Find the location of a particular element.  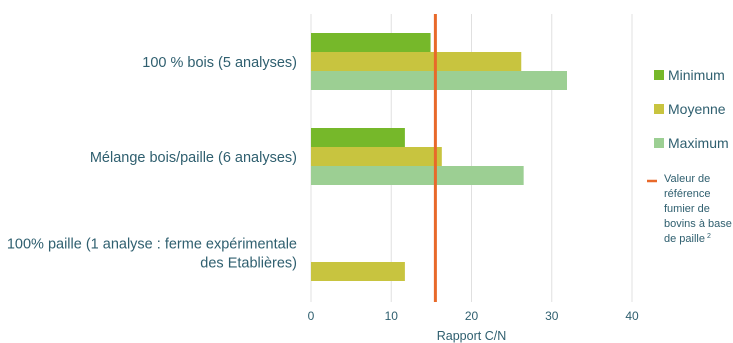

x-axis-title: Rapport C/N is located at coordinates (471, 336).